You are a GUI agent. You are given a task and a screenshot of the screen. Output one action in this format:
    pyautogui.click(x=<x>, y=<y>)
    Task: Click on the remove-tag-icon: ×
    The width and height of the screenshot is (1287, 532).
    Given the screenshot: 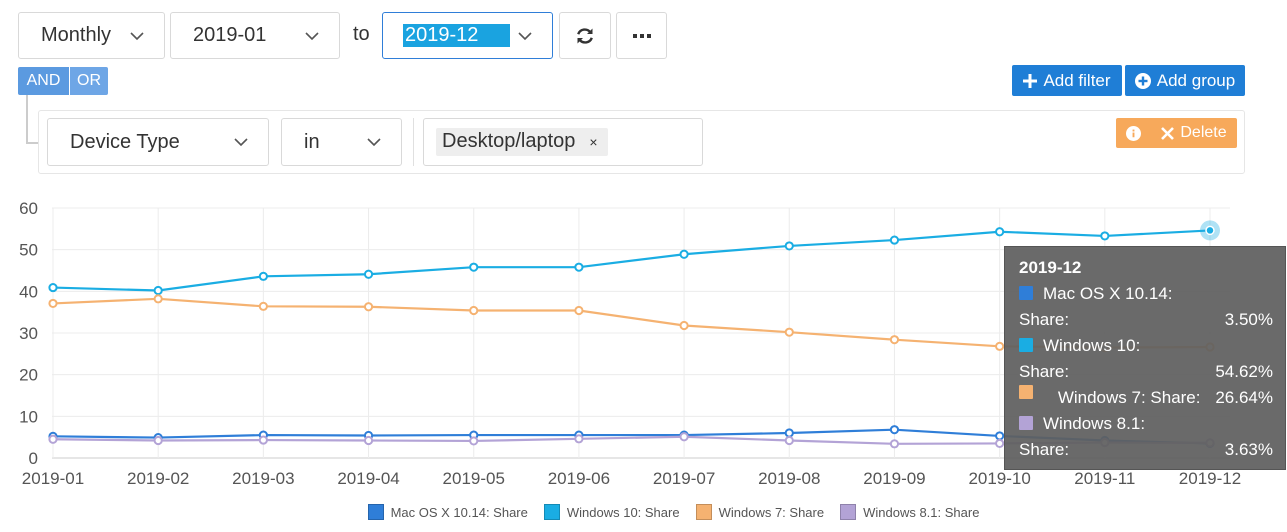 What is the action you would take?
    pyautogui.click(x=593, y=141)
    